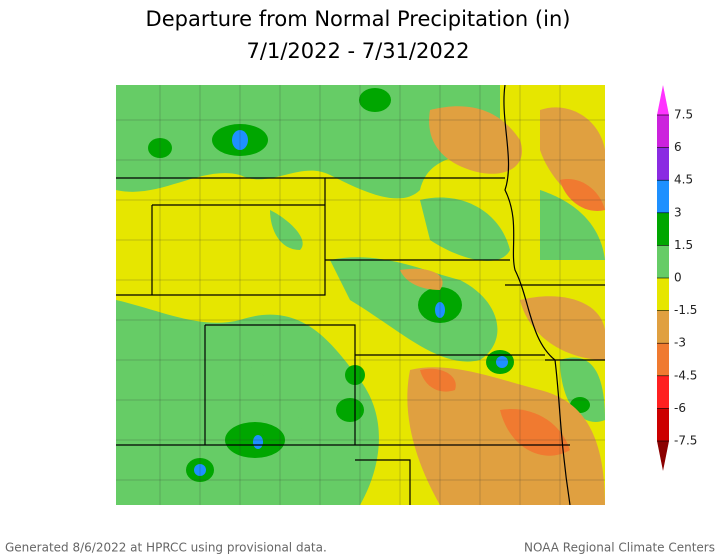 This screenshot has height=556, width=720. I want to click on tick-label: -3, so click(680, 343).